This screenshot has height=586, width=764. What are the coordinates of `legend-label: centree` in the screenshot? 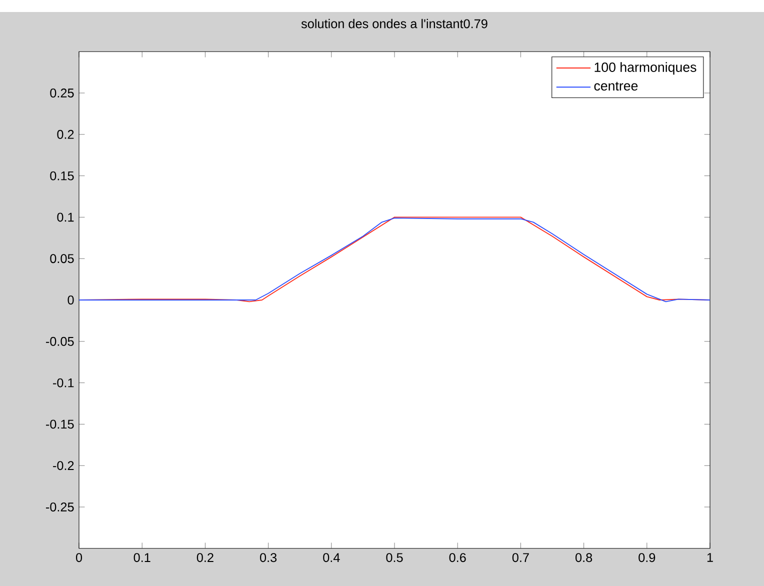 It's located at (616, 86).